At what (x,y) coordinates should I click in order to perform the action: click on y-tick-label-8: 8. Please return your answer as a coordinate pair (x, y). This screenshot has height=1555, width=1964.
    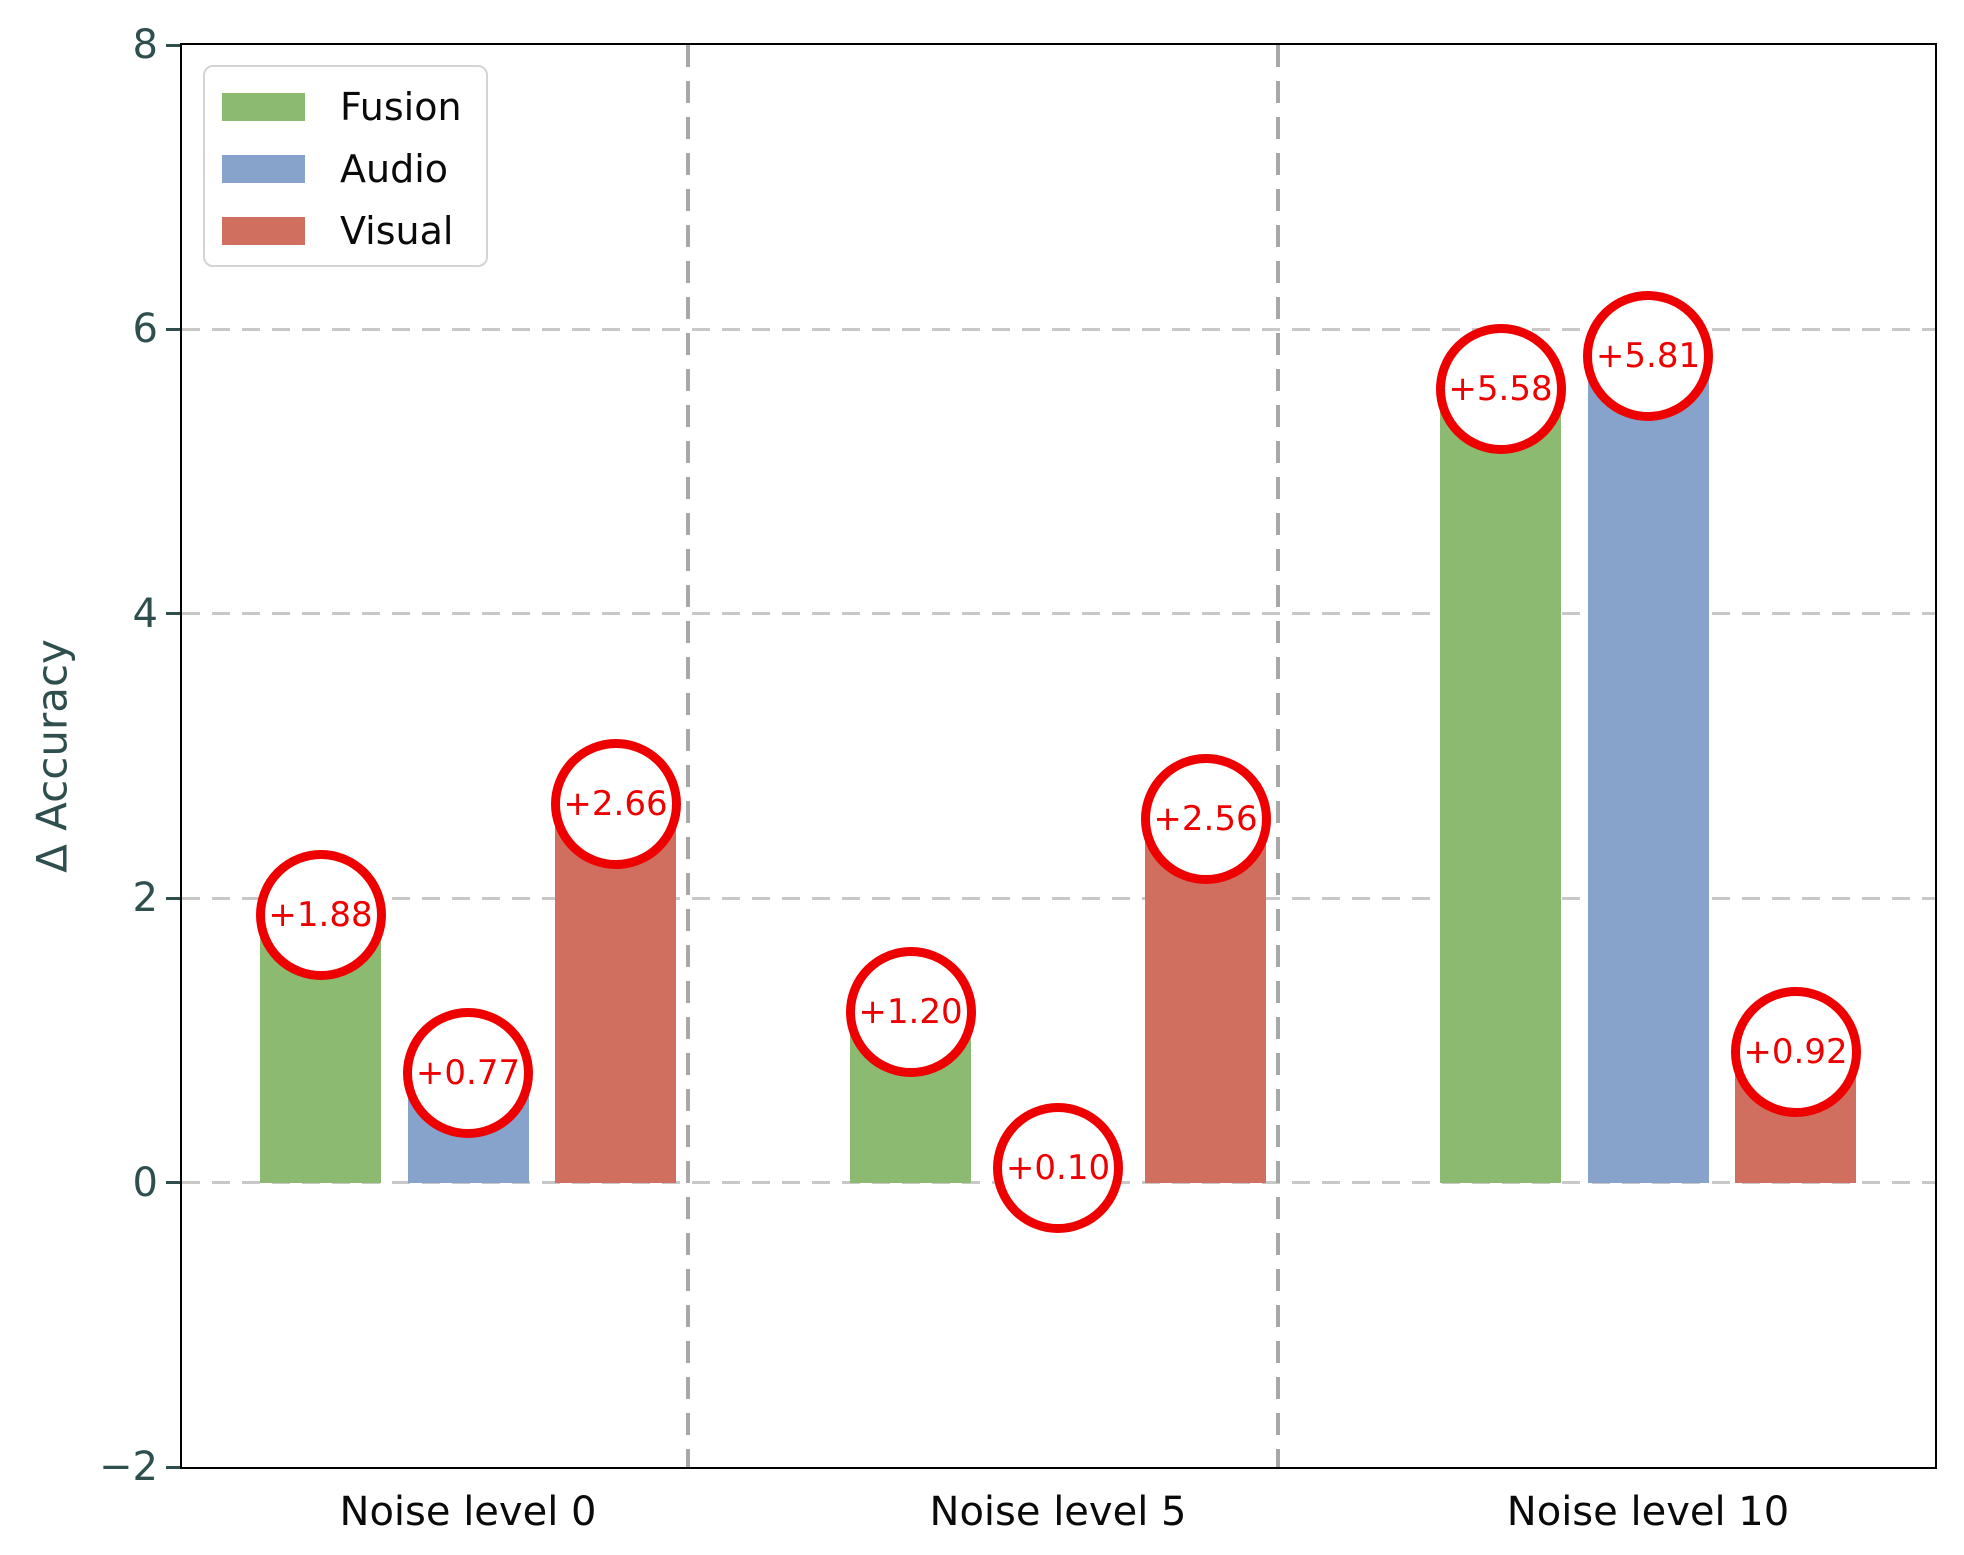
    Looking at the image, I should click on (145, 45).